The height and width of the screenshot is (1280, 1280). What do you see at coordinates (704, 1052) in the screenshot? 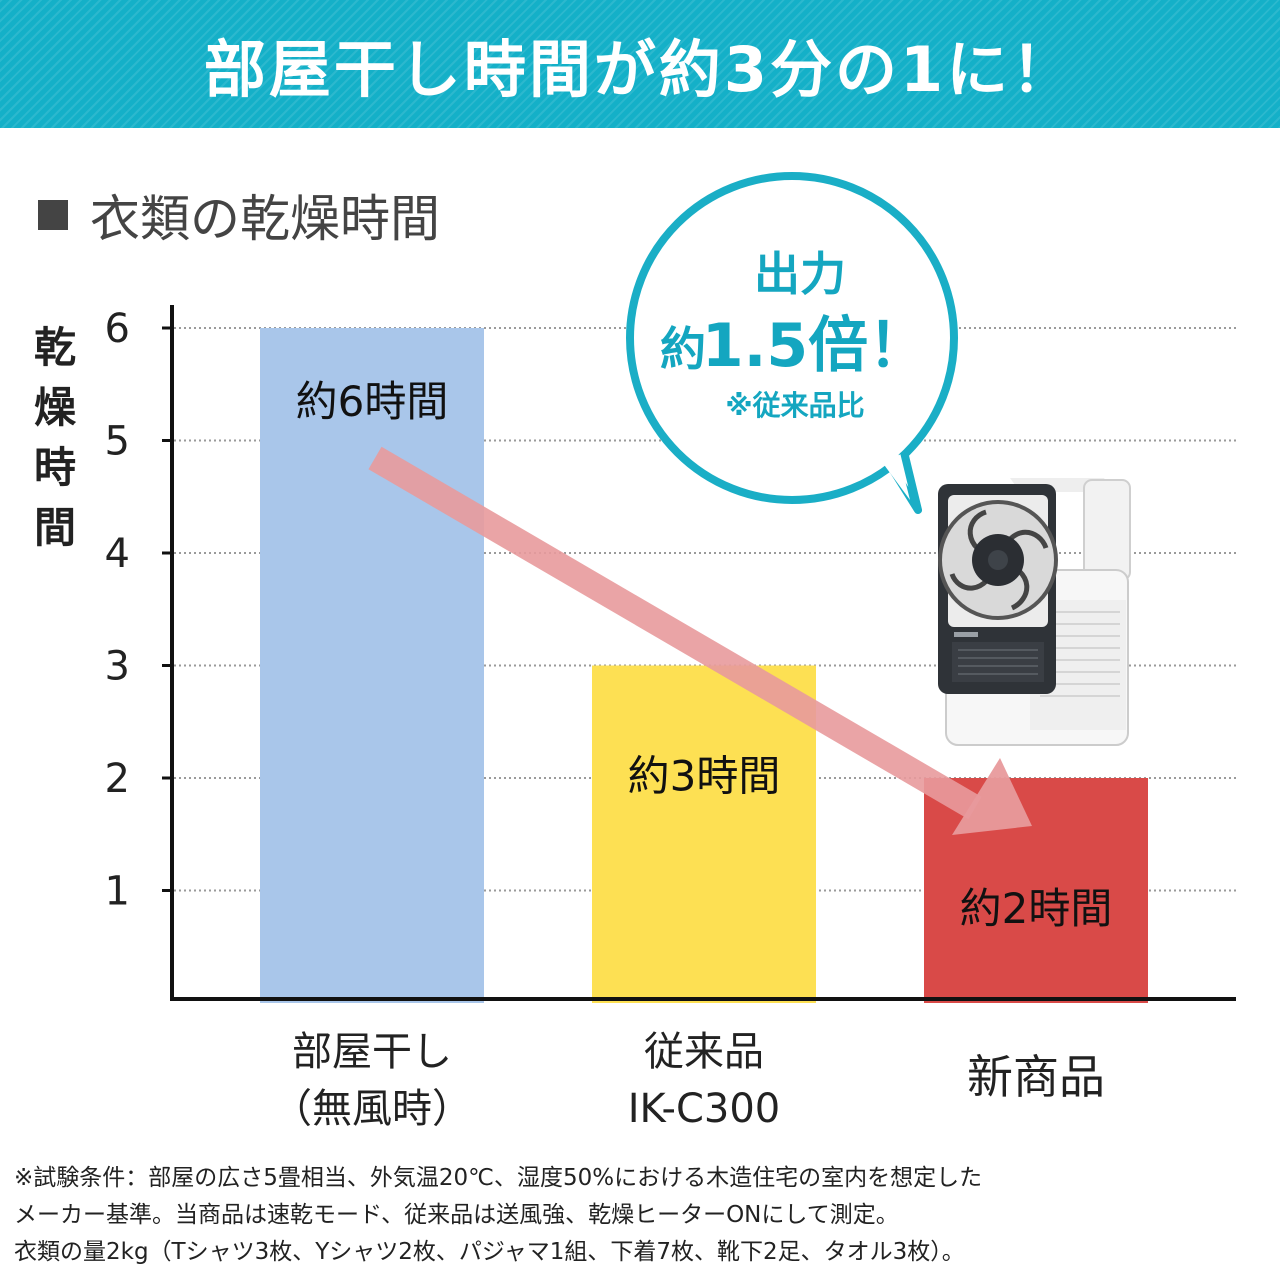
I see `category-label-line1: 従来品` at bounding box center [704, 1052].